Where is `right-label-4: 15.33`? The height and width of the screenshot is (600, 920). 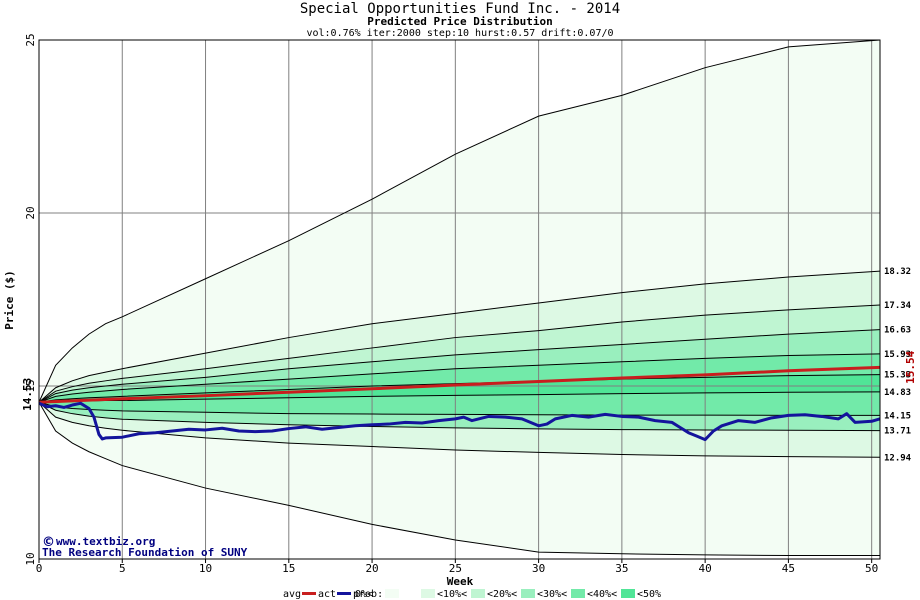 right-label-4: 15.33 is located at coordinates (897, 376).